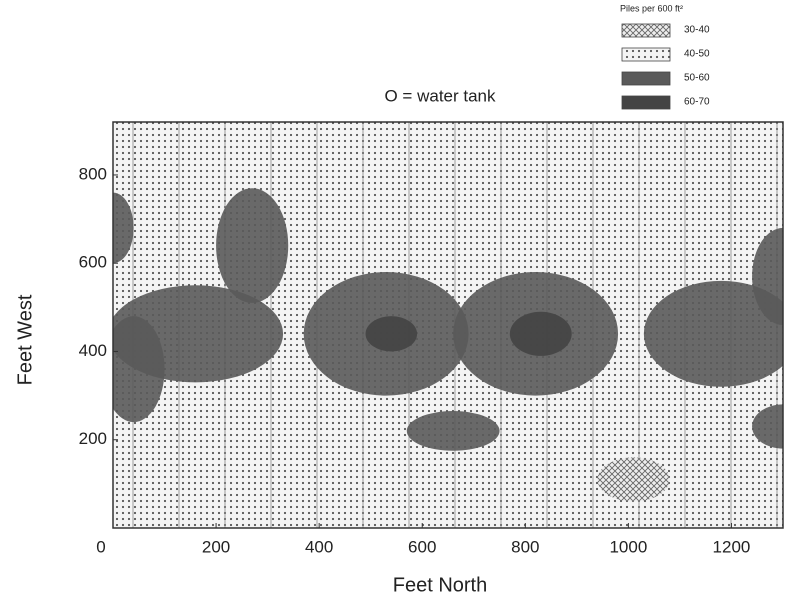 Image resolution: width=800 pixels, height=605 pixels. What do you see at coordinates (628, 546) in the screenshot?
I see `x-tick-label: 1000` at bounding box center [628, 546].